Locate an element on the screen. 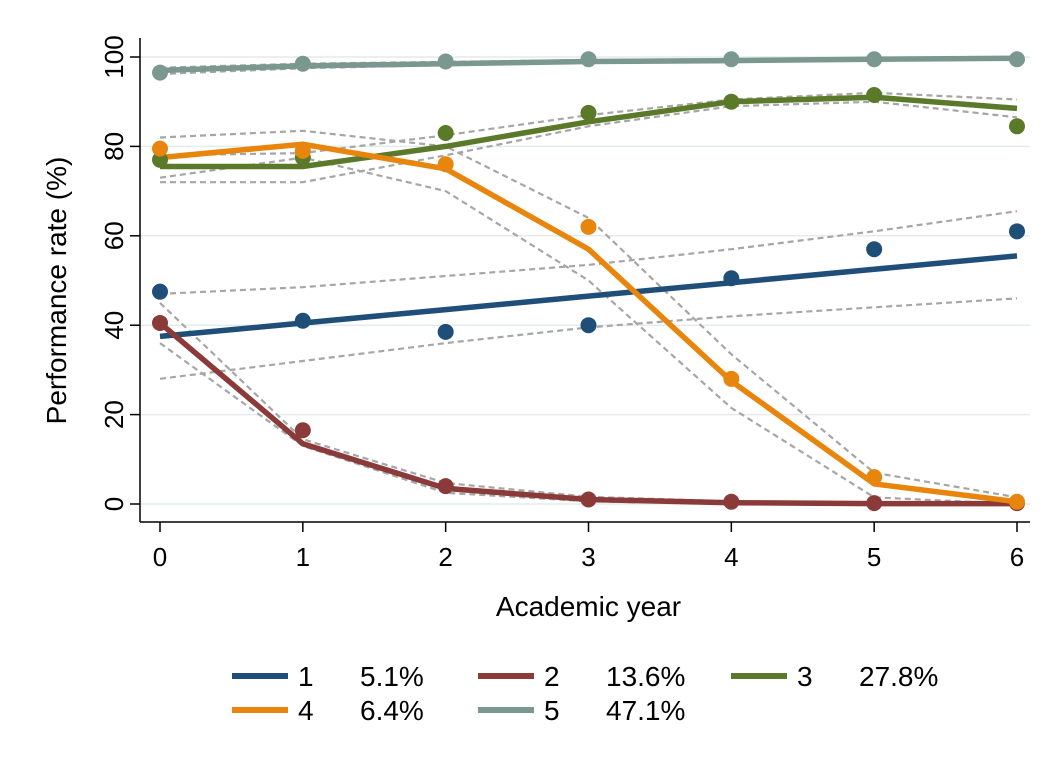 This screenshot has height=769, width=1052. legend: 1 5.1% 2 13.6% 3 27.8% 4 6.4% 5 47.1% is located at coordinates (585, 693).